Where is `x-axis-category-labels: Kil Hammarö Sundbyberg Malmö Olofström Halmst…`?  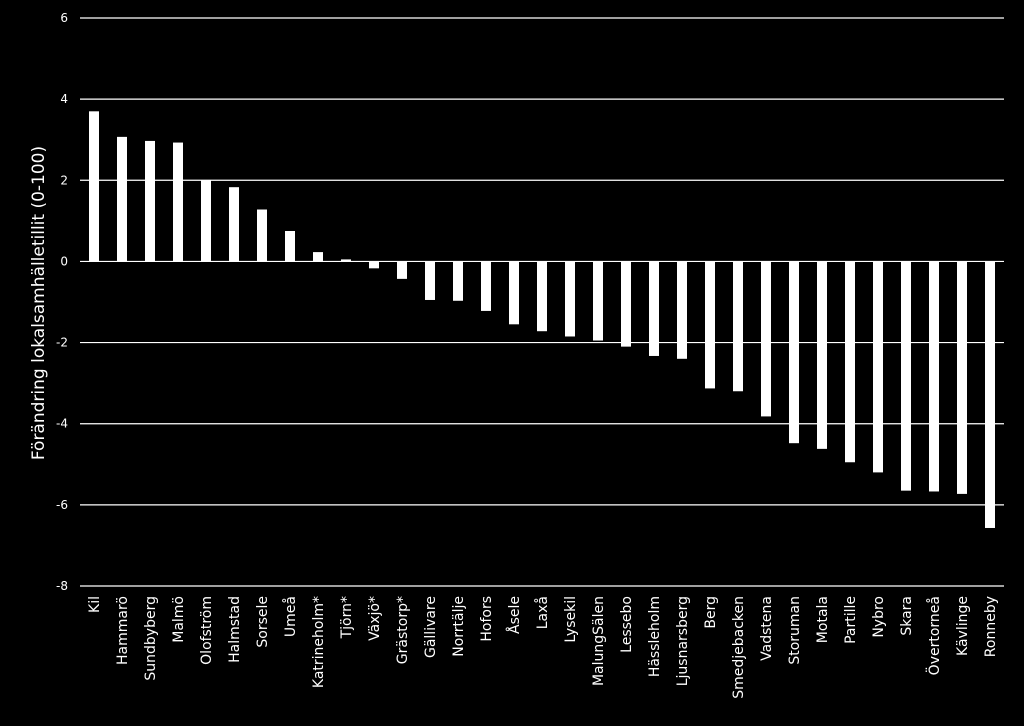
x-axis-category-labels: Kil Hammarö Sundbyberg Malmö Olofström Halmst… is located at coordinates (543, 647).